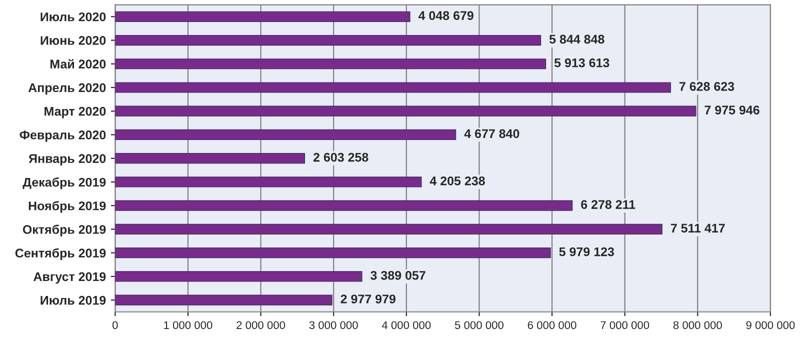 The height and width of the screenshot is (345, 811). I want to click on x-tick-label: 3 000 000, so click(333, 325).